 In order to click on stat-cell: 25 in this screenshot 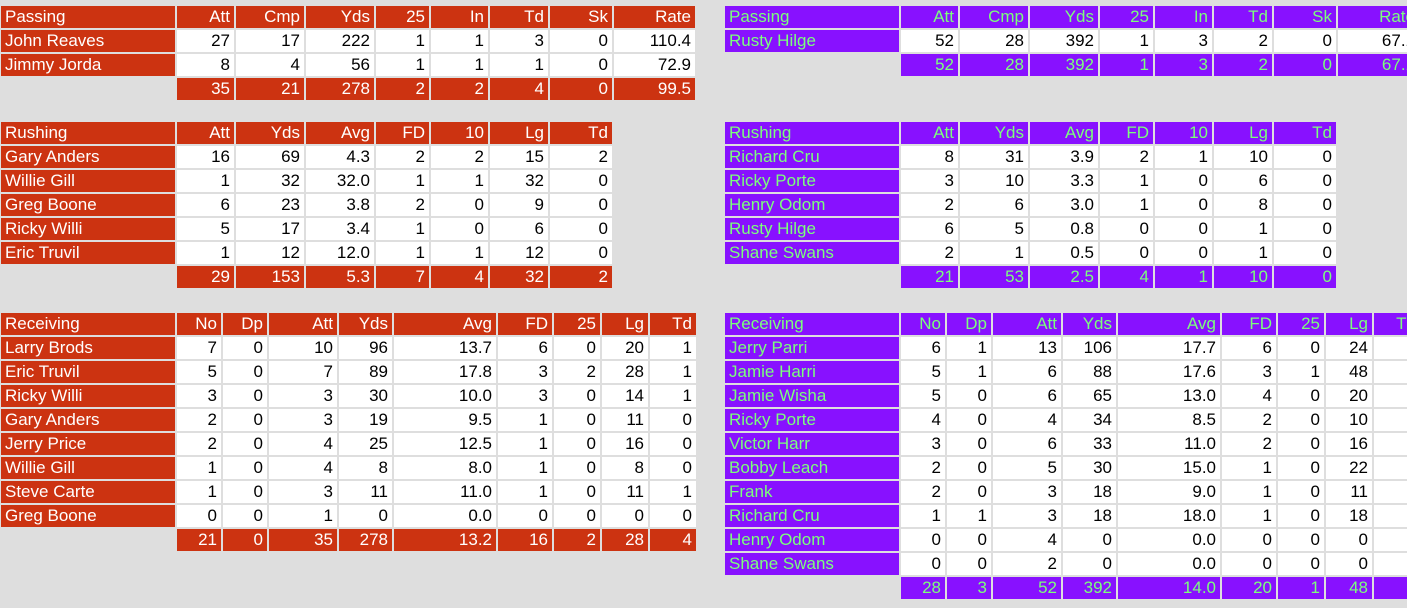, I will do `click(365, 444)`.